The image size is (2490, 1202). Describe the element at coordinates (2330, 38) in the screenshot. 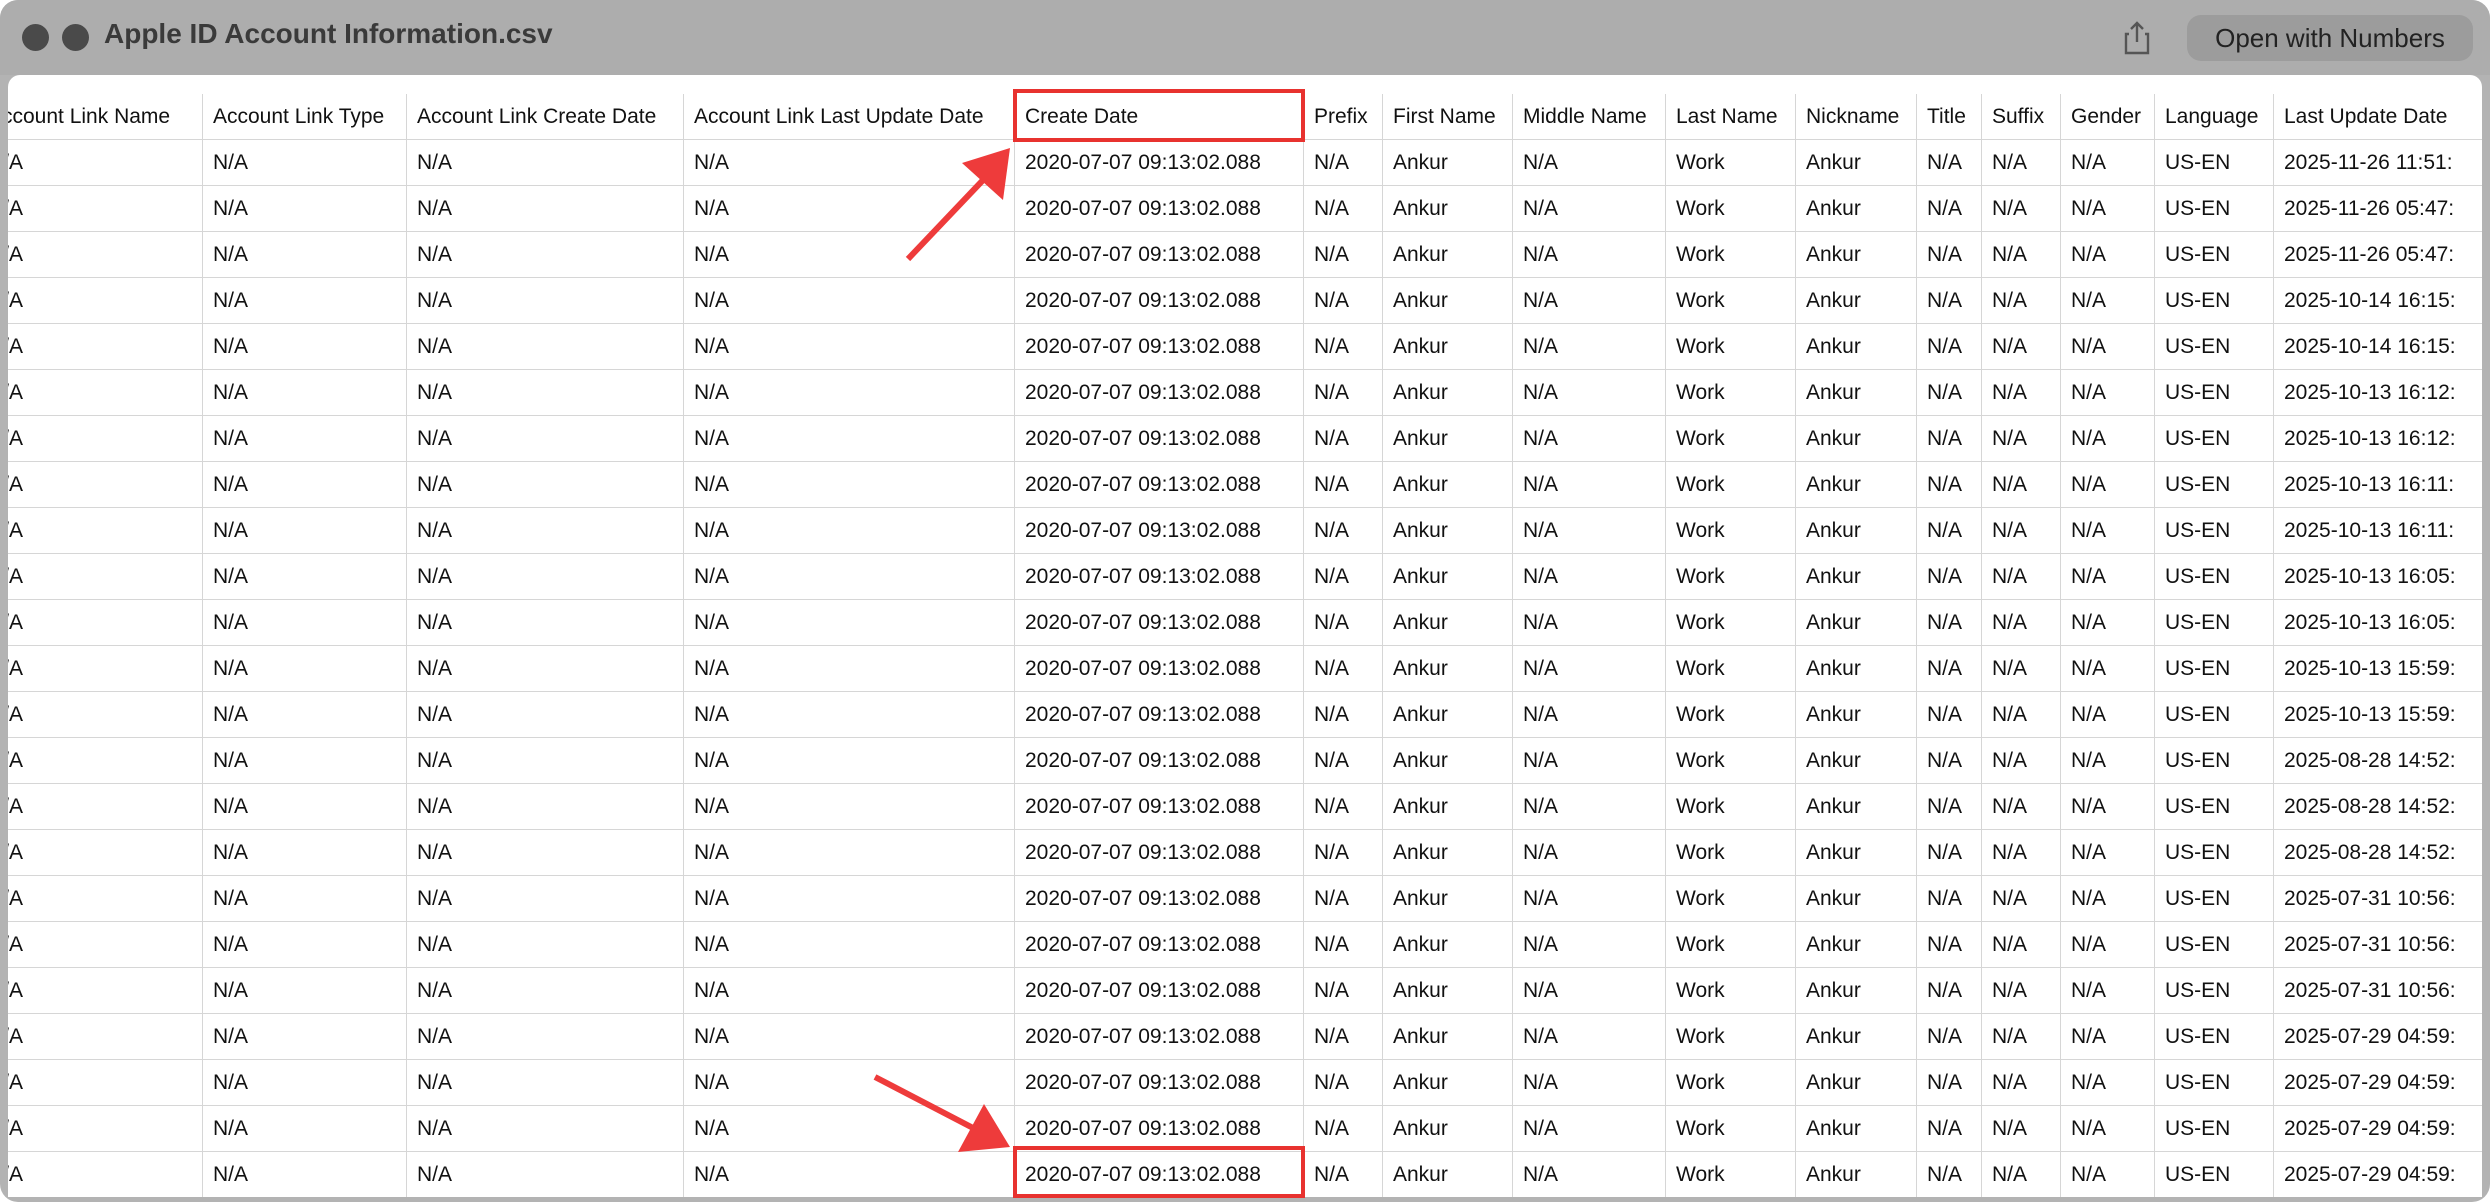

I see `open-with-numbers-button: Open with Numbers` at that location.